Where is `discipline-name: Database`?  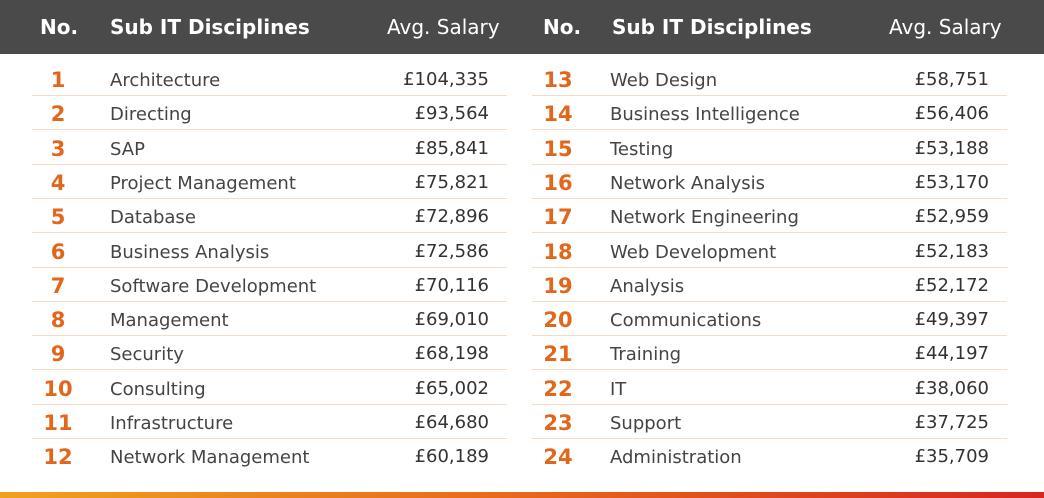 discipline-name: Database is located at coordinates (153, 218).